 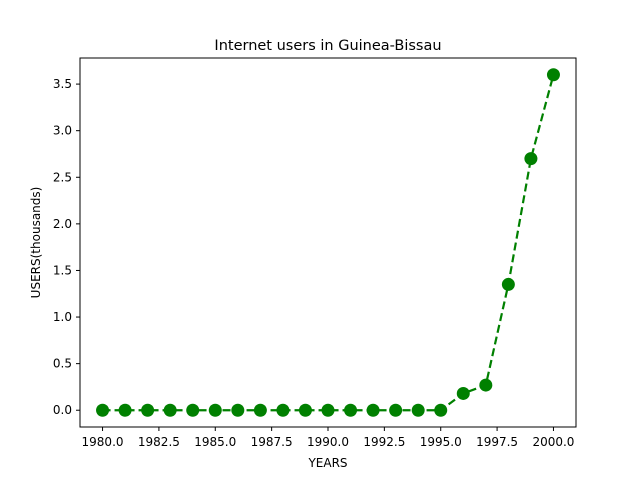 What do you see at coordinates (62, 131) in the screenshot?
I see `y-tick-label: 3.0` at bounding box center [62, 131].